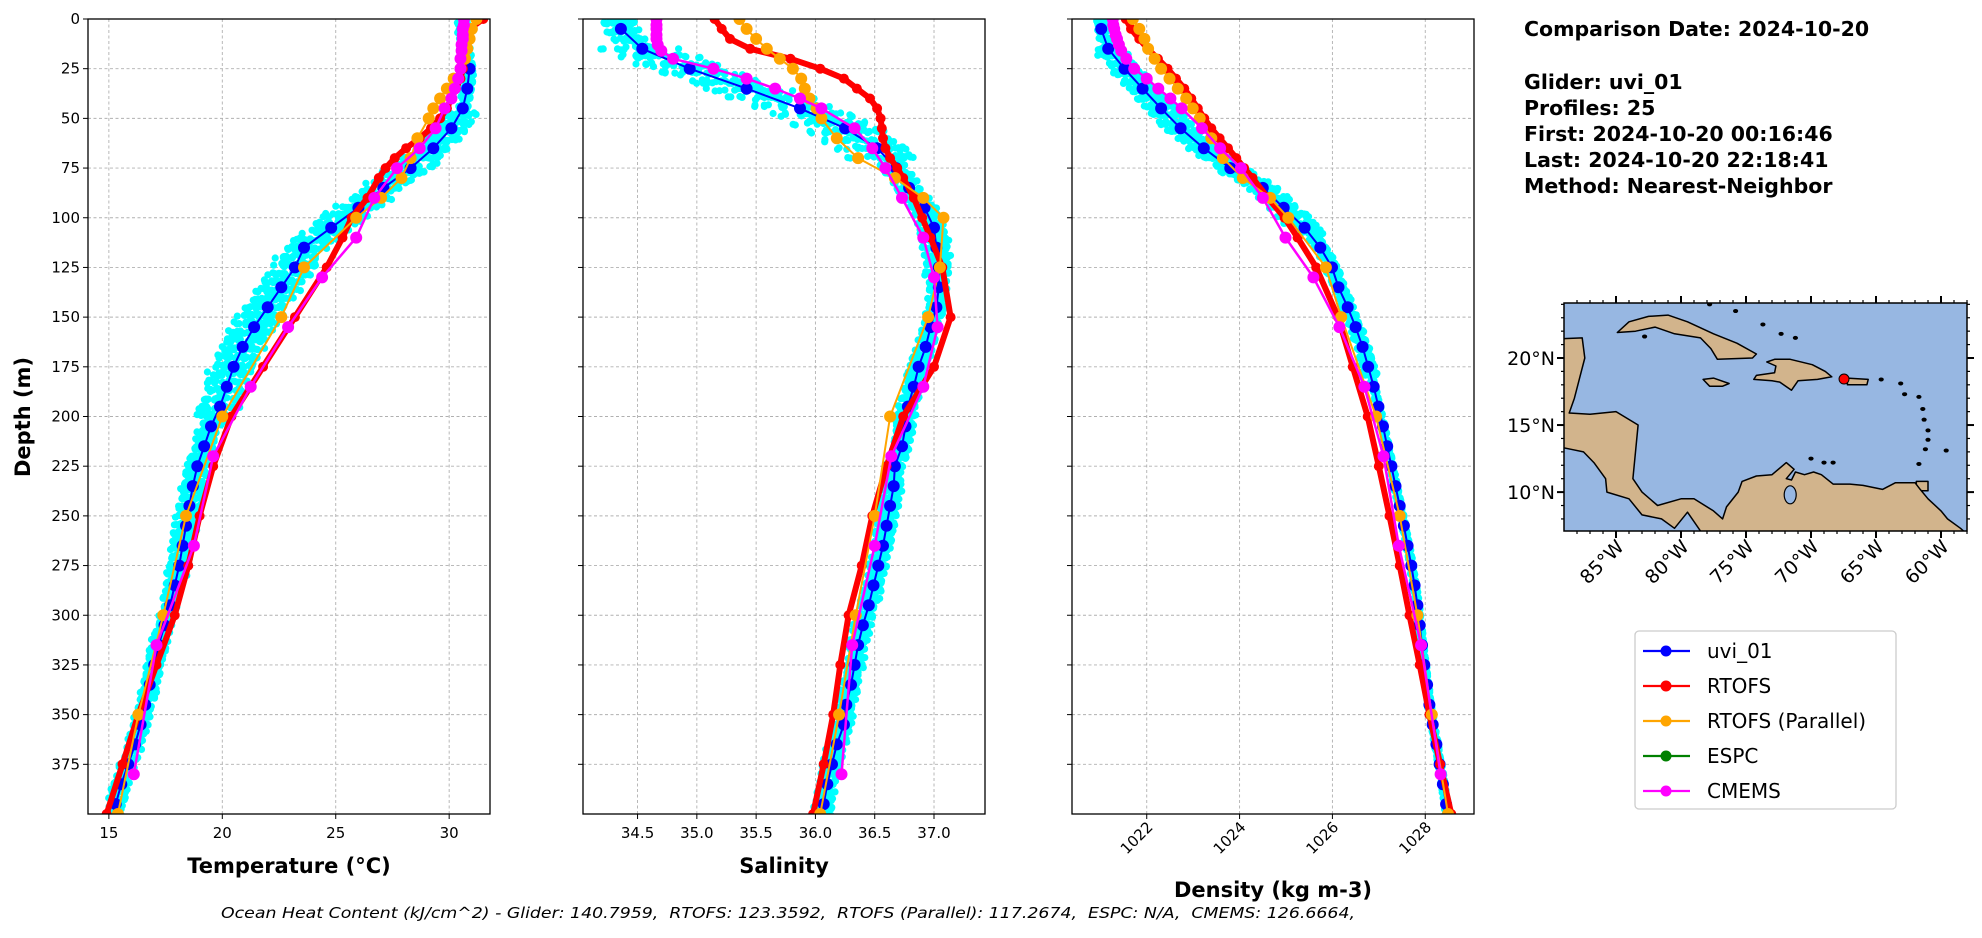  Describe the element at coordinates (335, 833) in the screenshot. I see `x-tick-label: 25` at that location.